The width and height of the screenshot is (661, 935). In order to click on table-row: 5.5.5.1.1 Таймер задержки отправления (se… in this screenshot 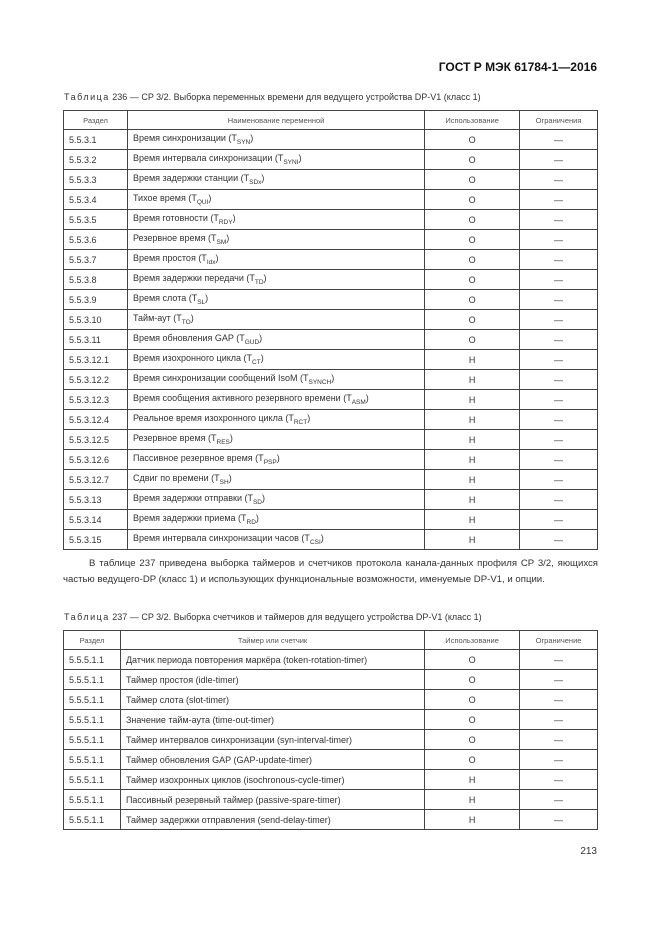, I will do `click(330, 819)`.